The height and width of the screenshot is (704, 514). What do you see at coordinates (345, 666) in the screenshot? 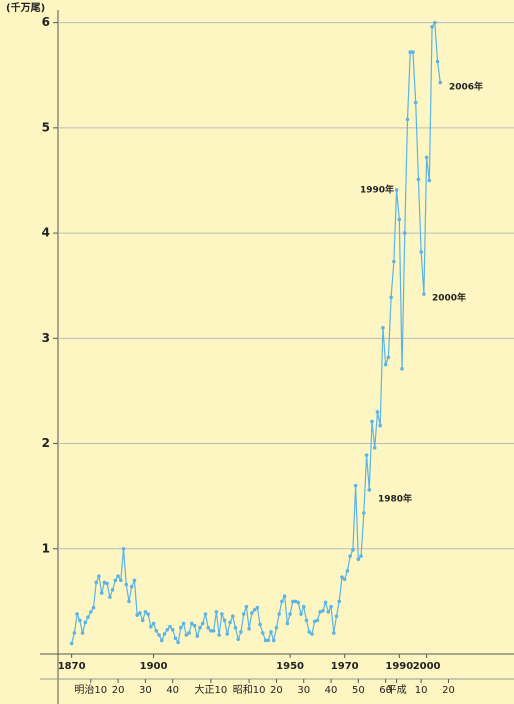
I see `x-tick-label: 1970` at bounding box center [345, 666].